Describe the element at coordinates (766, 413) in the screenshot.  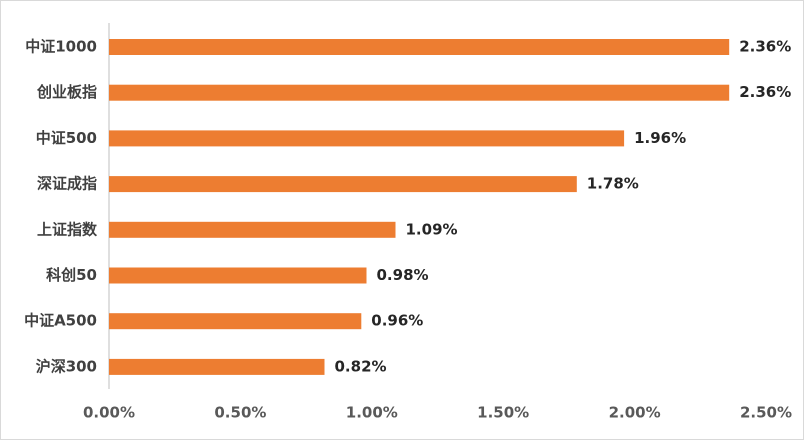
I see `x-tick-label: 2.50%` at that location.